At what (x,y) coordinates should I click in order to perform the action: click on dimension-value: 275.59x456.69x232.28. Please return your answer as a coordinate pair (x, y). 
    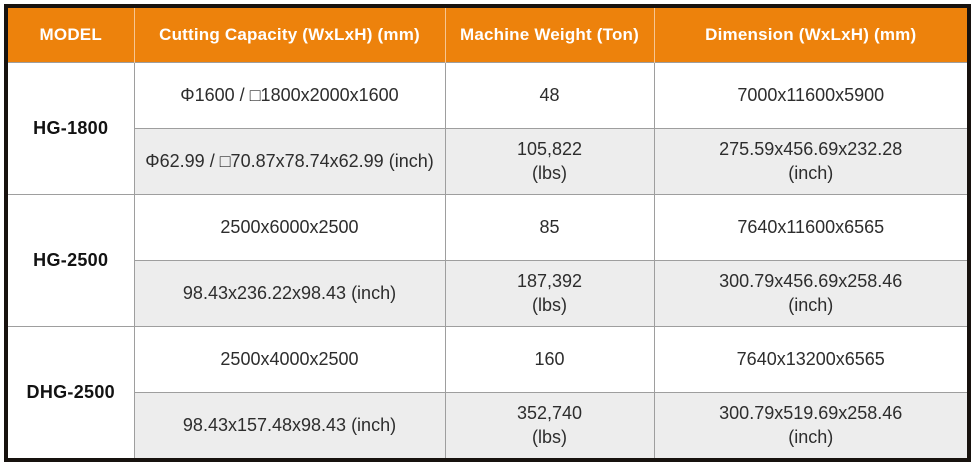
    Looking at the image, I should click on (811, 149).